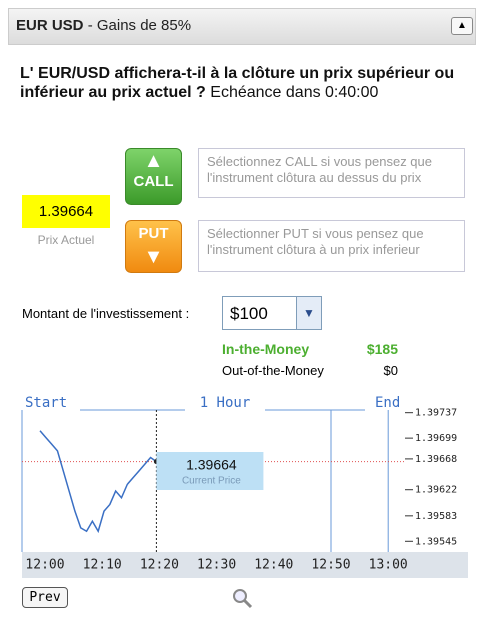  What do you see at coordinates (216, 565) in the screenshot?
I see `time-label: 12:30` at bounding box center [216, 565].